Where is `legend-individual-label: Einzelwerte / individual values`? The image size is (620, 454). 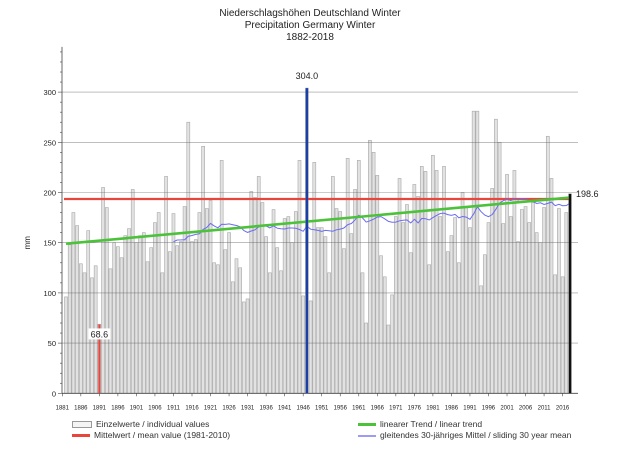
legend-individual-label: Einzelwerte / individual values is located at coordinates (153, 424).